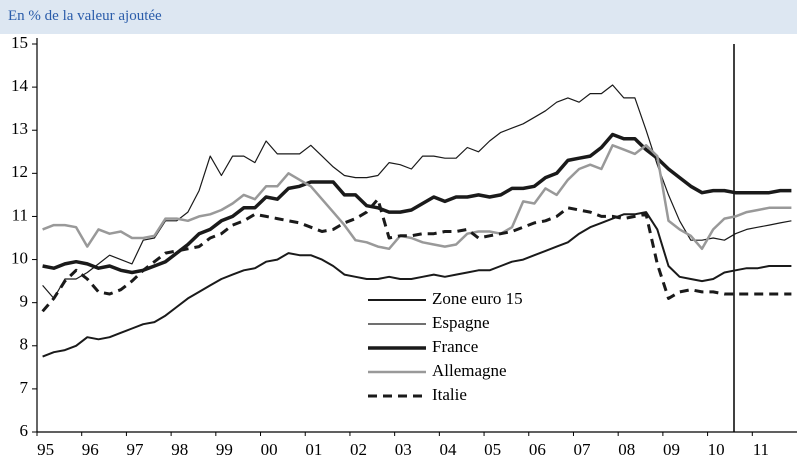 The height and width of the screenshot is (461, 797). Describe the element at coordinates (492, 449) in the screenshot. I see `x-tick-label: 05` at that location.